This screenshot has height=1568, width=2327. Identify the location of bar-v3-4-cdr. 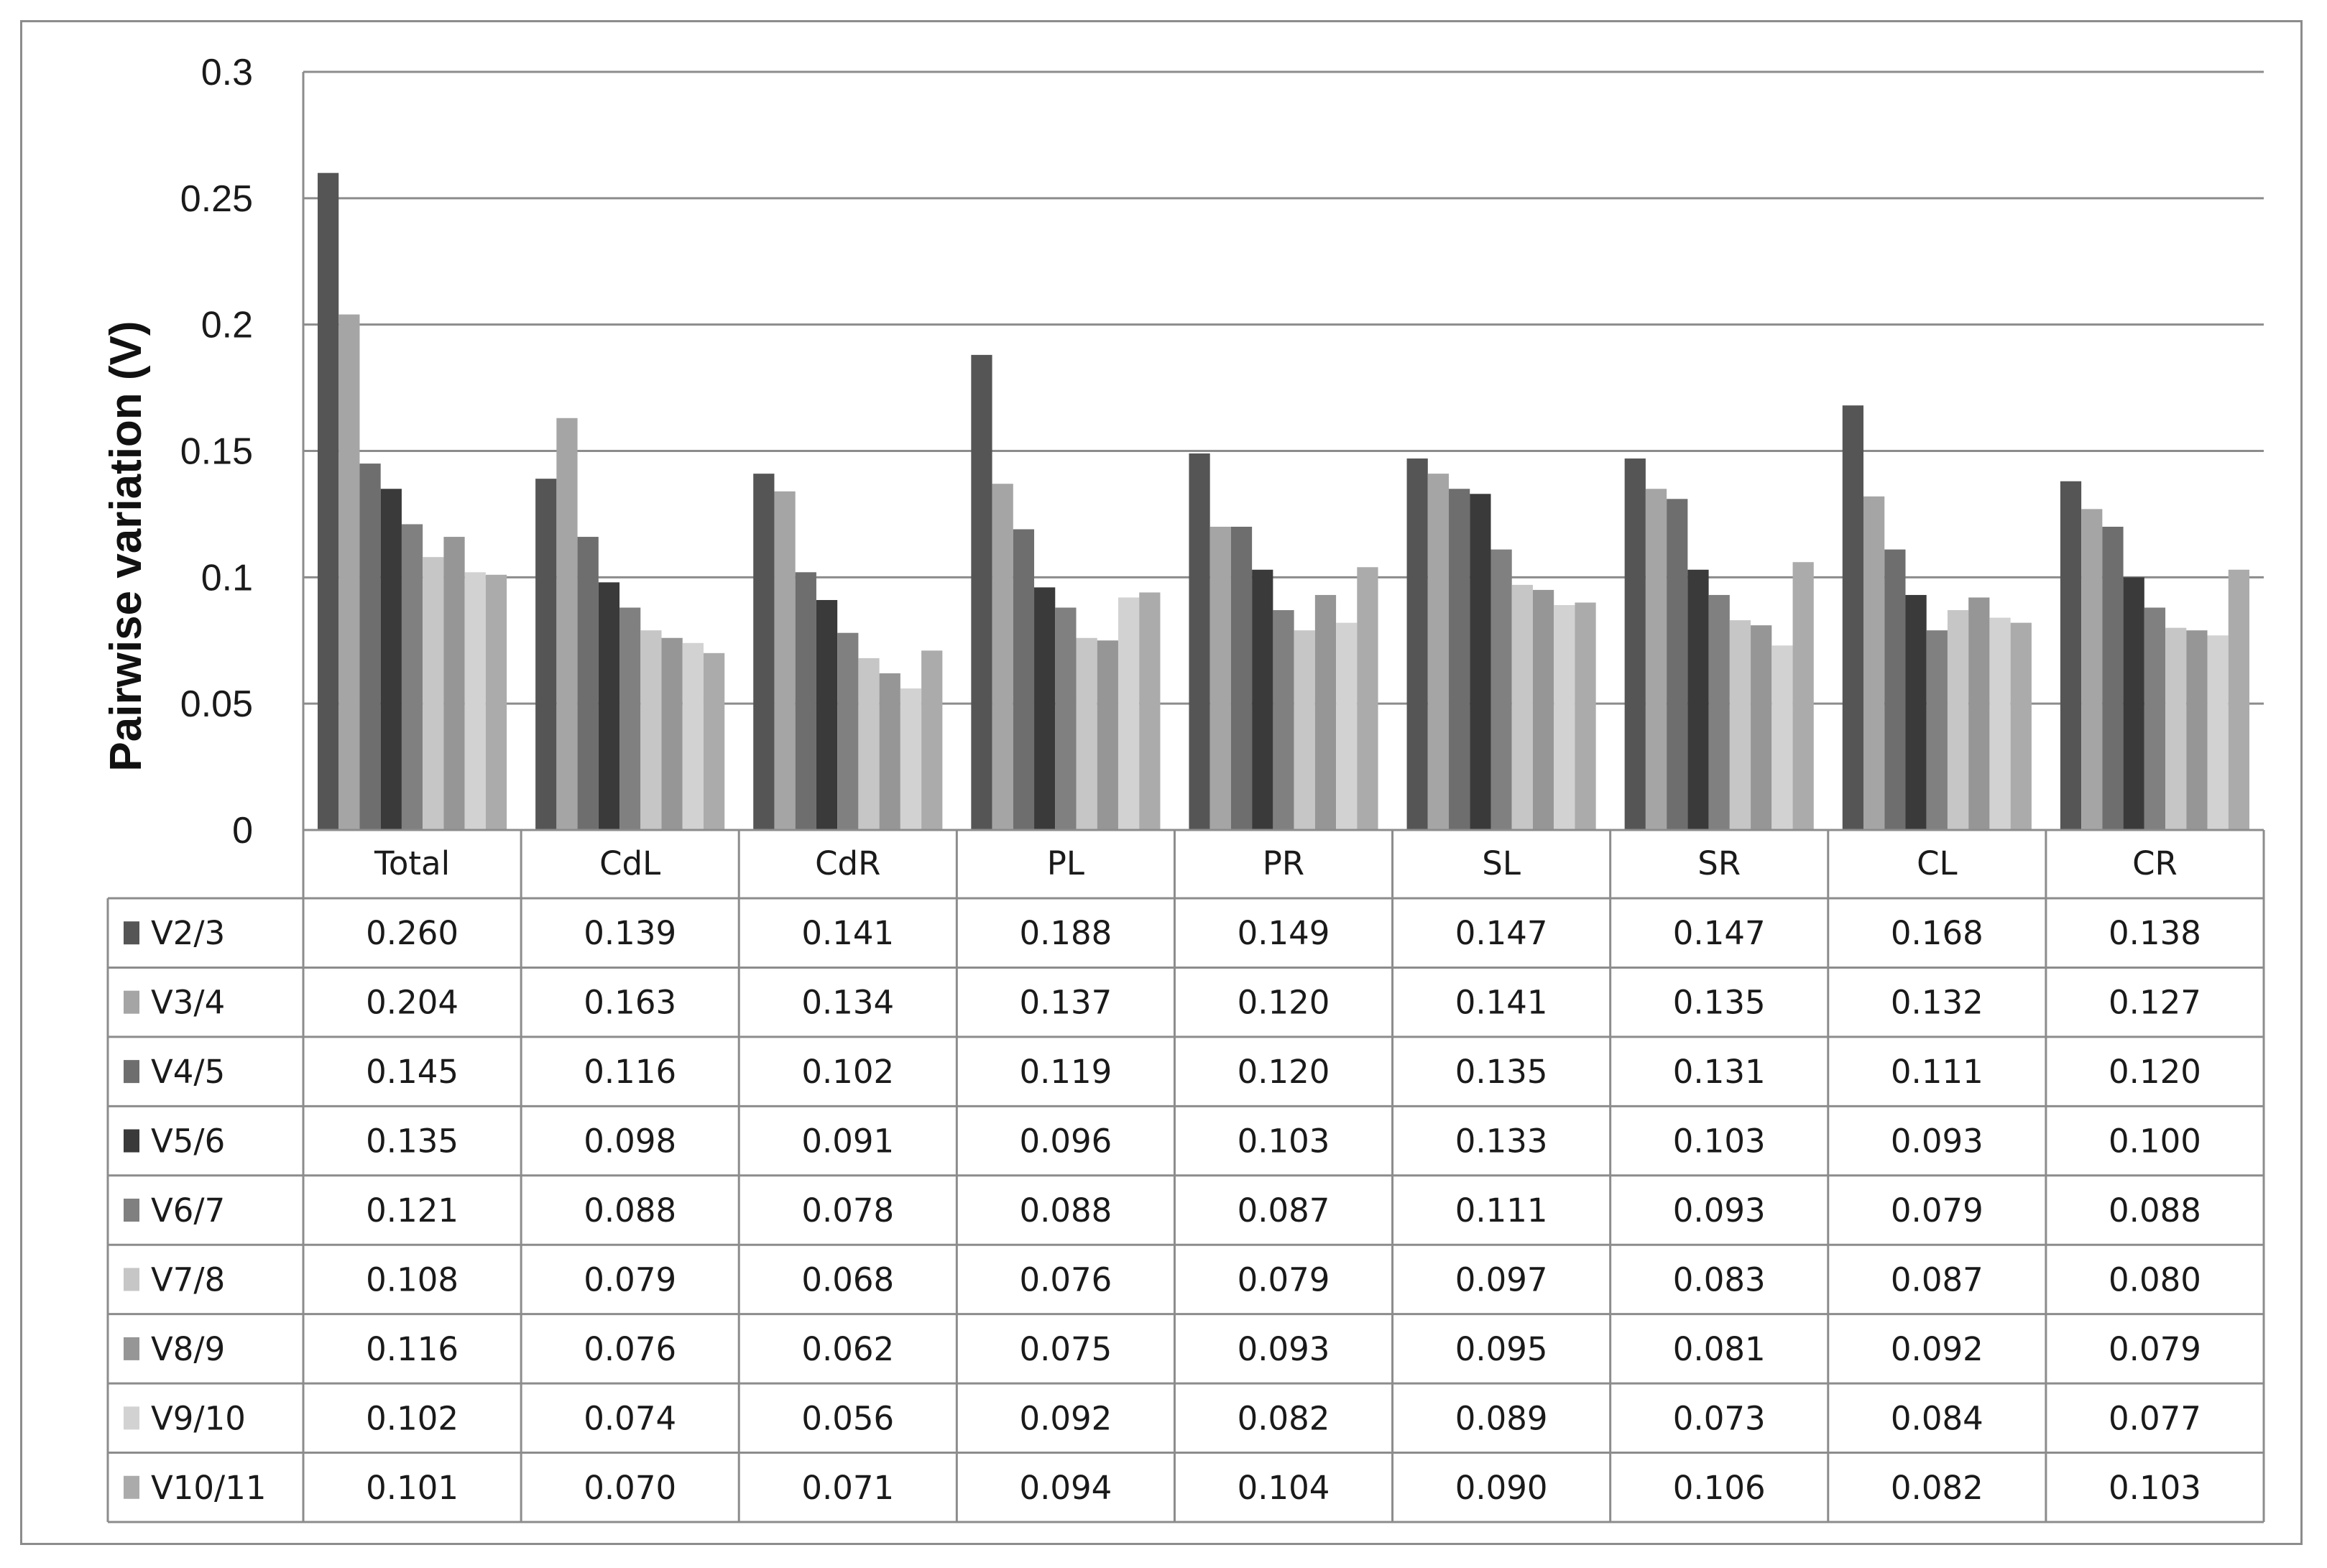
(785, 660).